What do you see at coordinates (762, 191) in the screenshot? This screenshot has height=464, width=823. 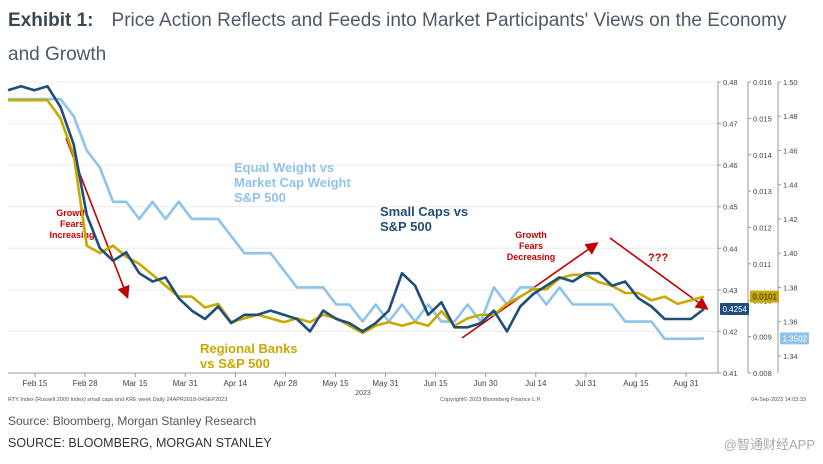 I see `y-tick-label-regional-banks: 0.013` at bounding box center [762, 191].